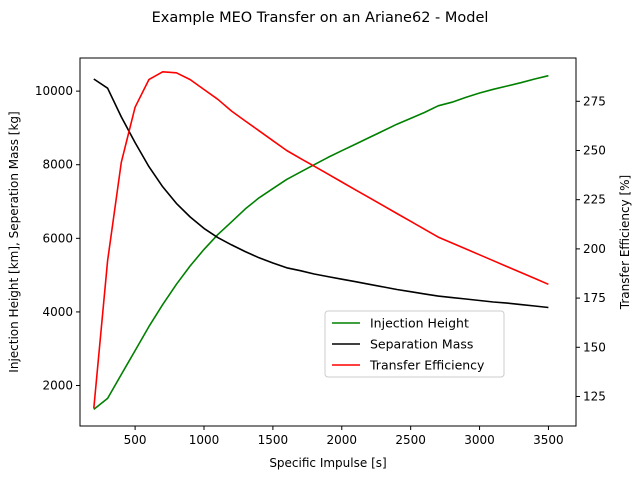  What do you see at coordinates (421, 344) in the screenshot?
I see `legend-label: Separation Mass` at bounding box center [421, 344].